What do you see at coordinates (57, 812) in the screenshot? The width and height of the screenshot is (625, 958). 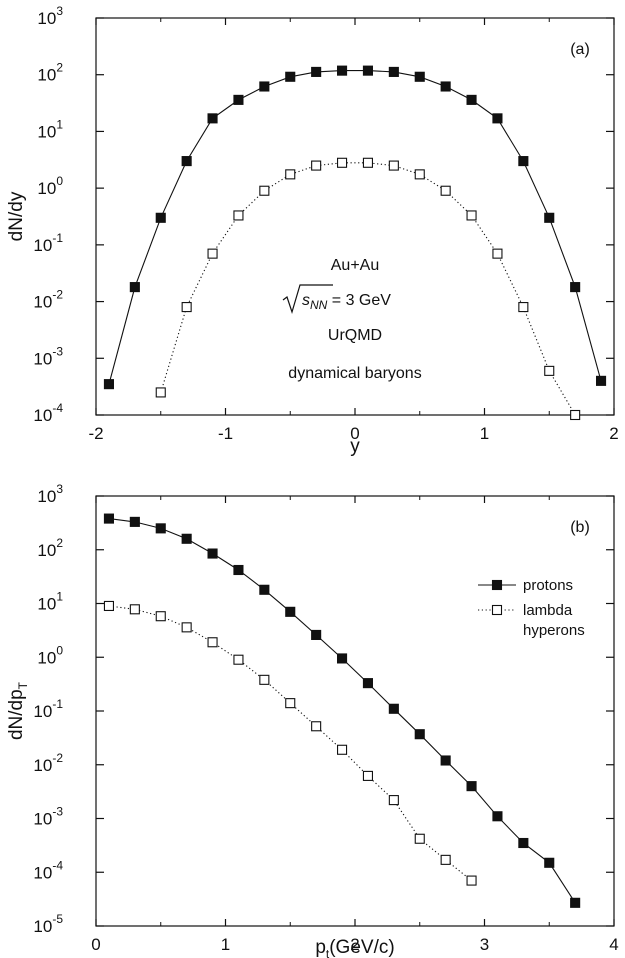 I see `y-tick-exponent: -3` at bounding box center [57, 812].